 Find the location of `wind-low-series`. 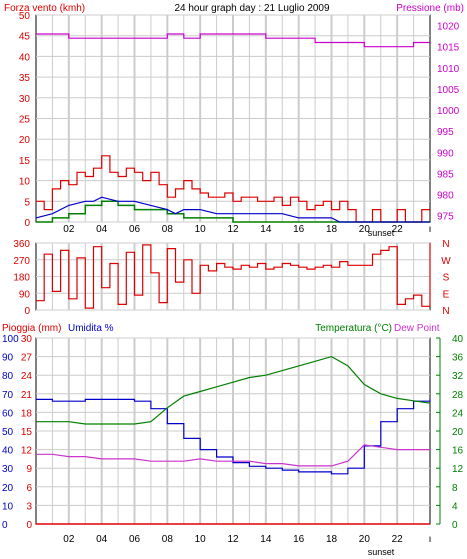

wind-low-series is located at coordinates (233, 211).